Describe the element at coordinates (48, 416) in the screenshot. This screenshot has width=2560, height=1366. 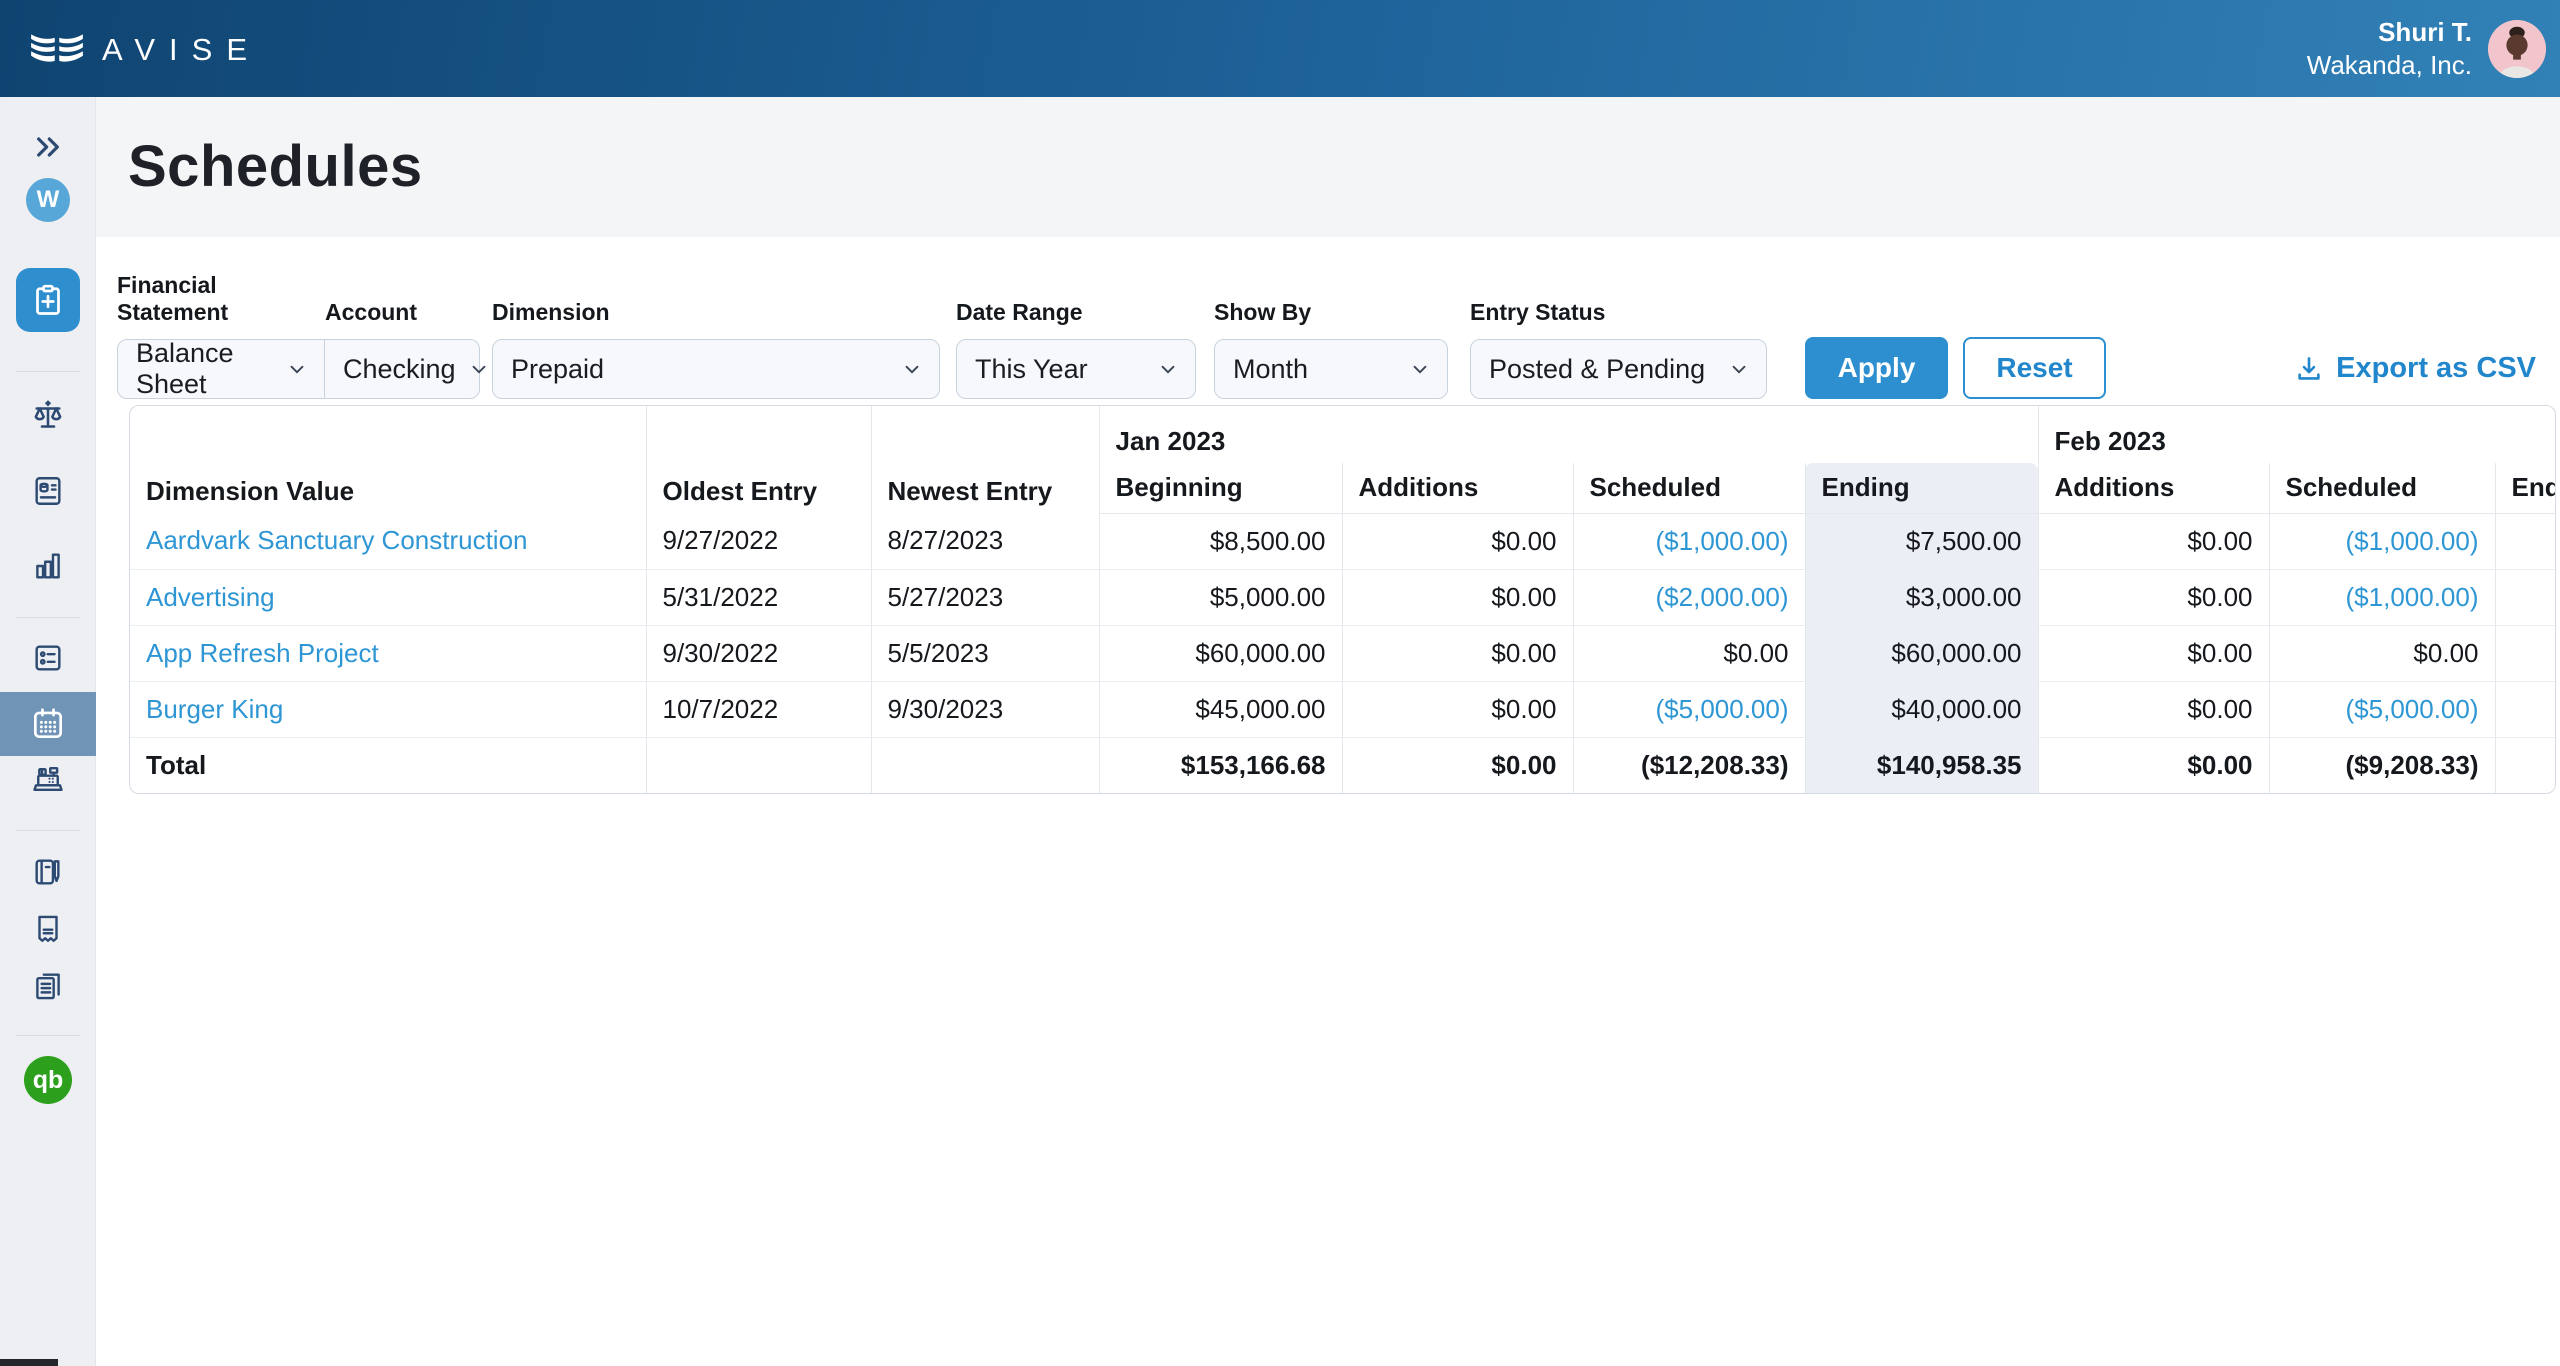
I see `sidebar-item-balance` at that location.